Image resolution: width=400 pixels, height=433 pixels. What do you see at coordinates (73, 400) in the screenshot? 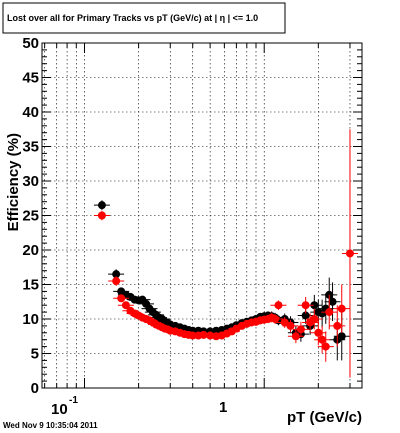
I see `x-tick-label-exponent: -1` at bounding box center [73, 400].